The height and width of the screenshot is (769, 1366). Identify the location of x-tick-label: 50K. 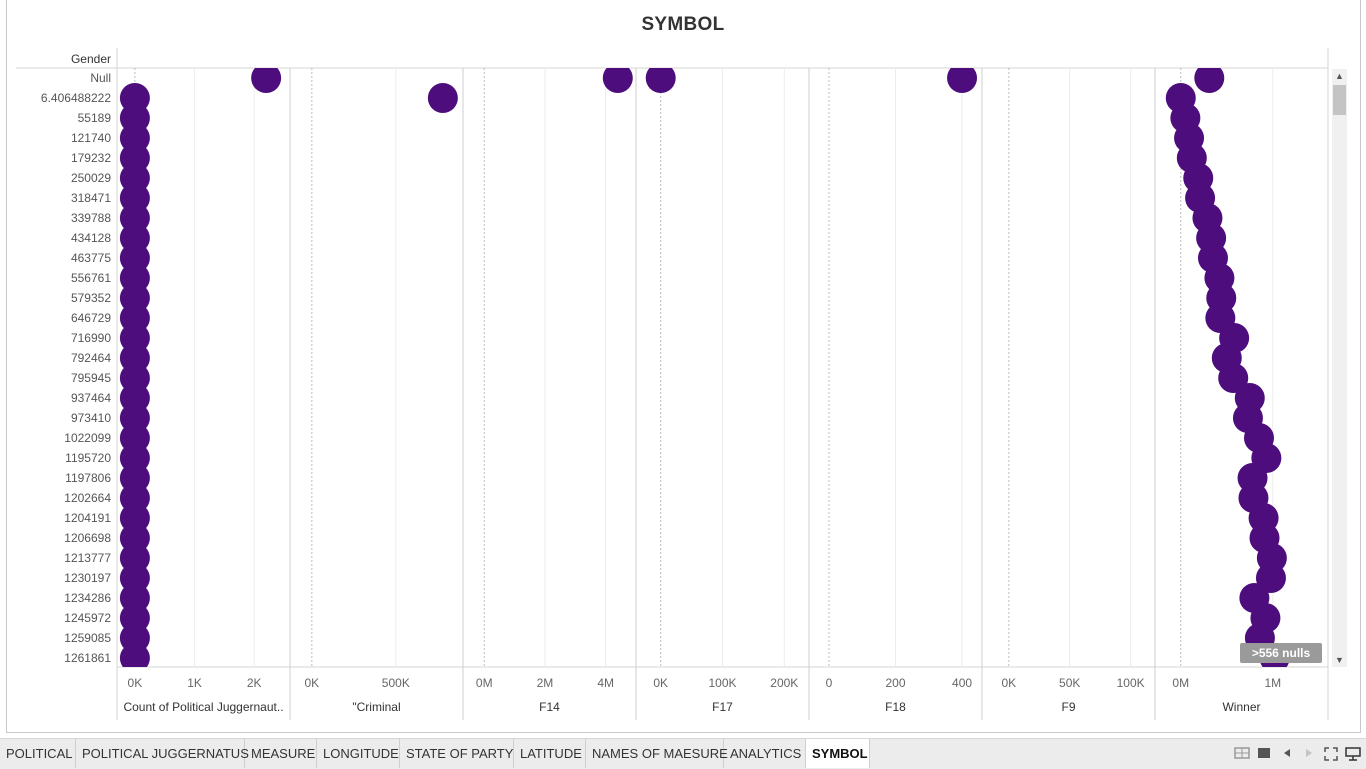
(1069, 683).